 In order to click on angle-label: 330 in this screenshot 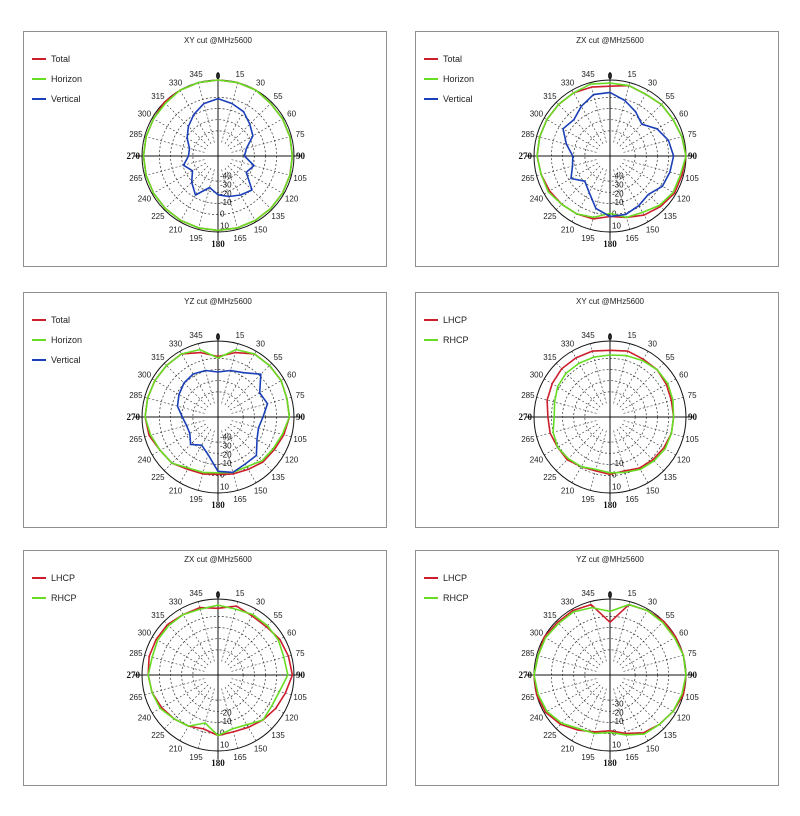, I will do `click(568, 601)`.